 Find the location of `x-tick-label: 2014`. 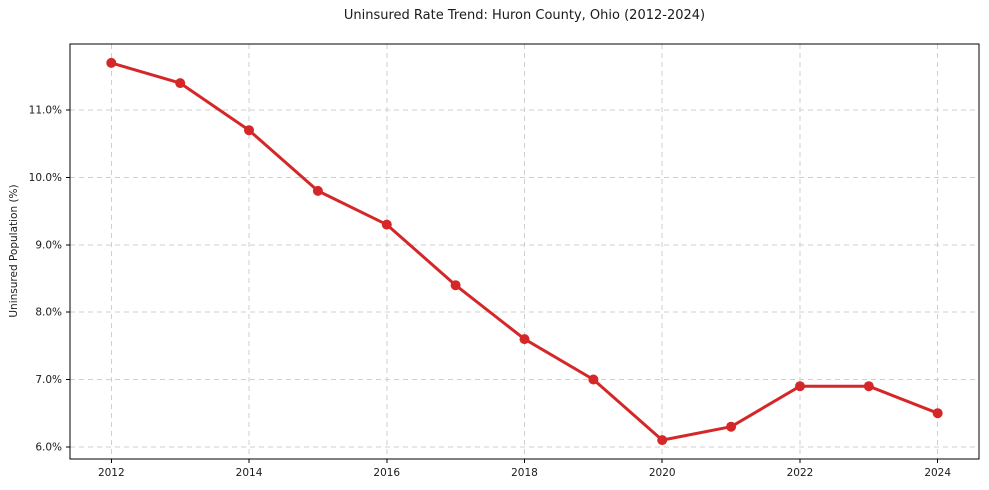

x-tick-label: 2014 is located at coordinates (249, 473).